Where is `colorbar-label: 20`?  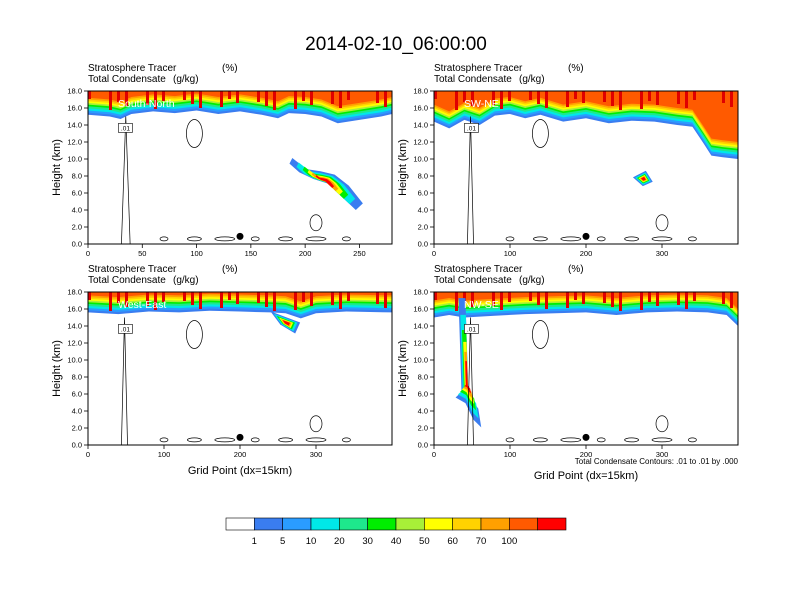
colorbar-label: 20 is located at coordinates (339, 541).